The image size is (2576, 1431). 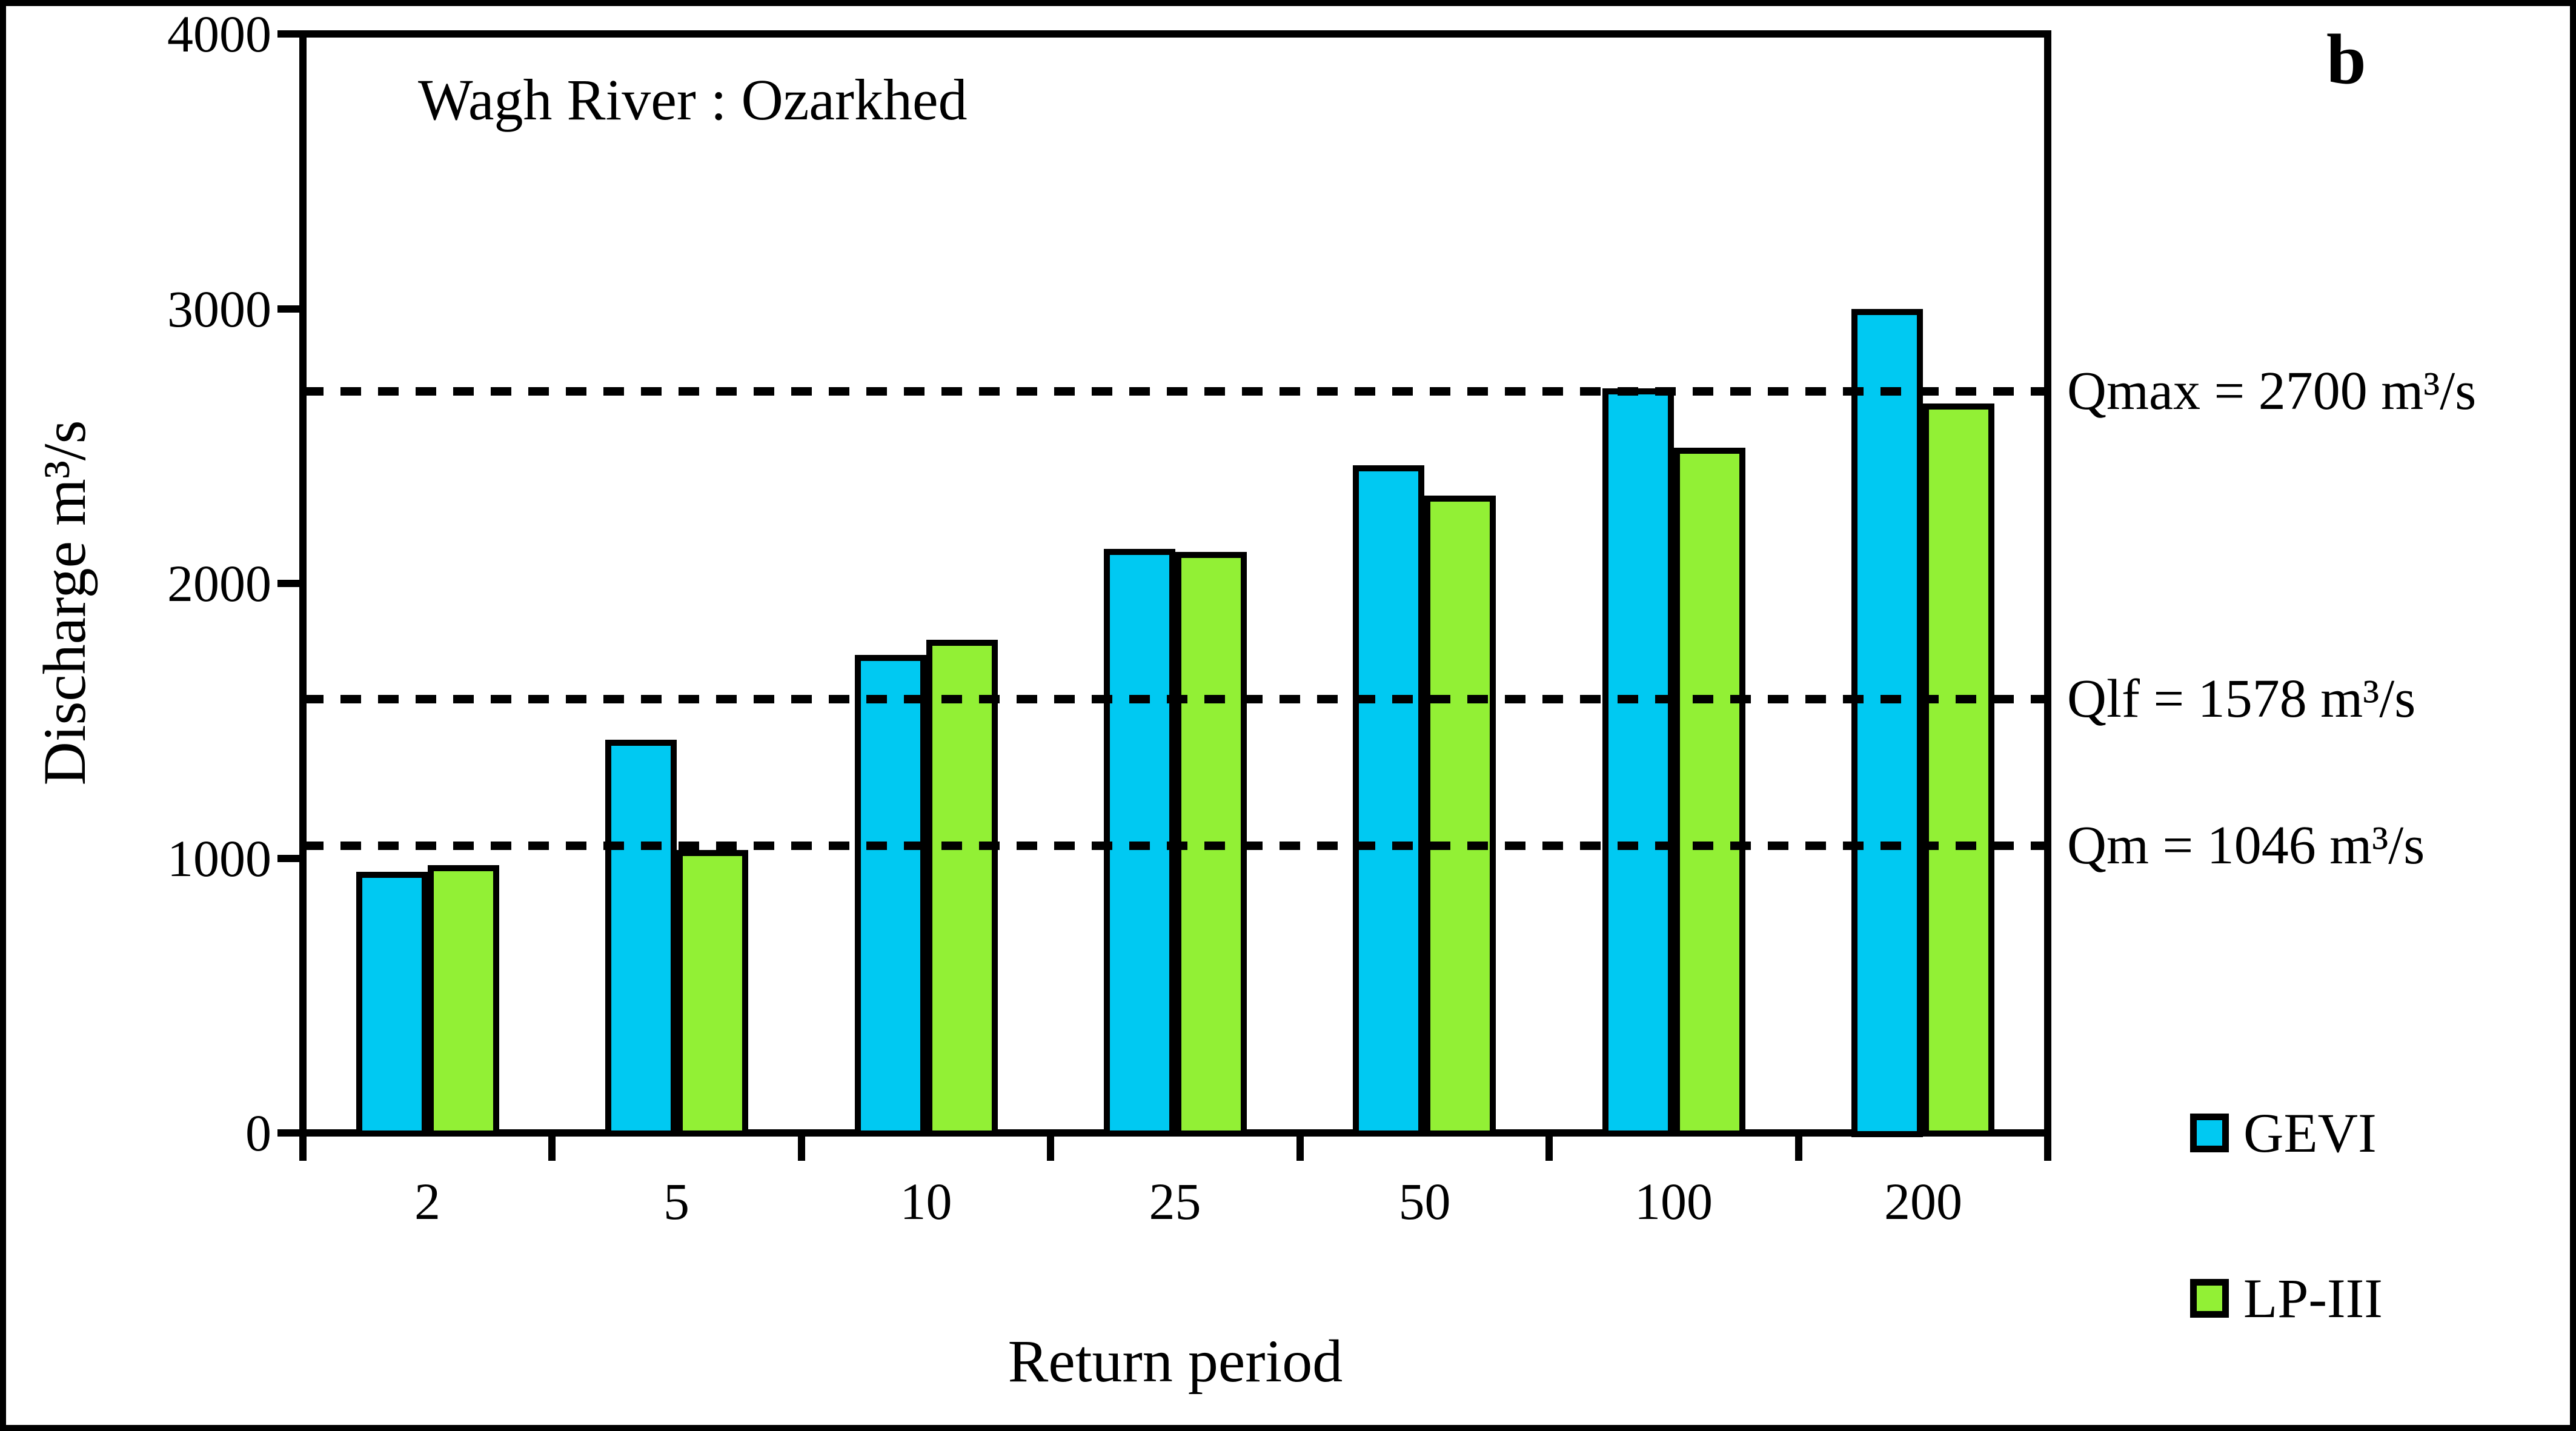 What do you see at coordinates (2313, 1298) in the screenshot?
I see `legend-label-lp-iii: LP-III` at bounding box center [2313, 1298].